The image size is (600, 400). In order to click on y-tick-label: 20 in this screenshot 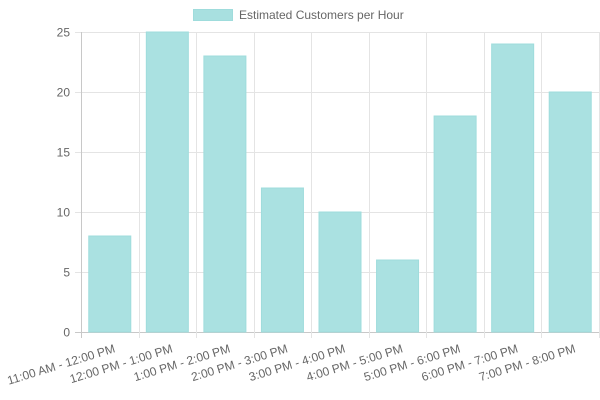, I will do `click(64, 93)`.